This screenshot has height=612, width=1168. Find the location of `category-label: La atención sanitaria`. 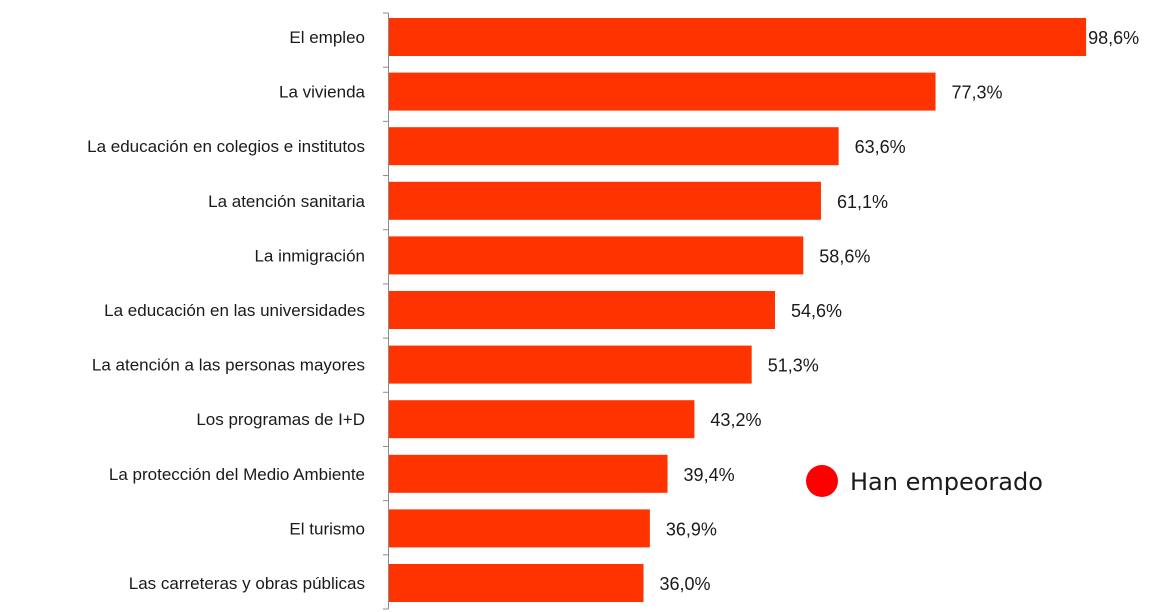

category-label: La atención sanitaria is located at coordinates (286, 201).